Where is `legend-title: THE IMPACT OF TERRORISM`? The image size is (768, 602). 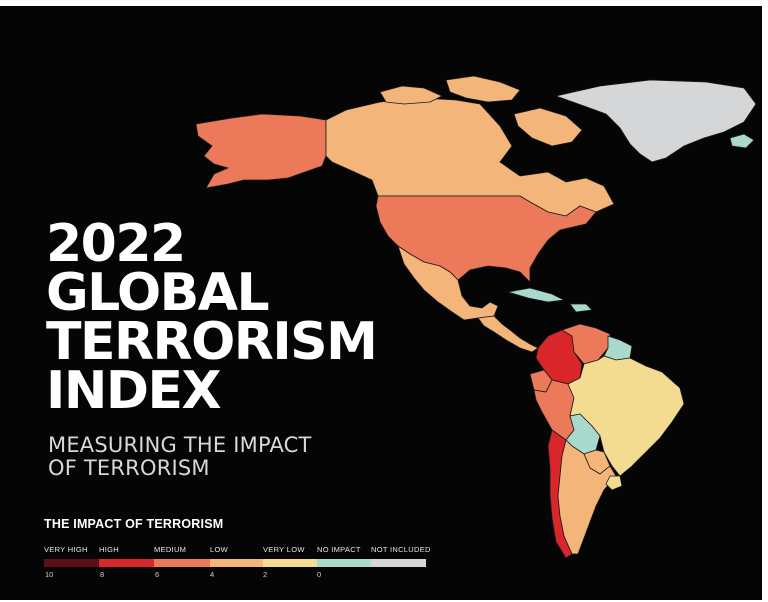
legend-title: THE IMPACT OF TERRORISM is located at coordinates (134, 524).